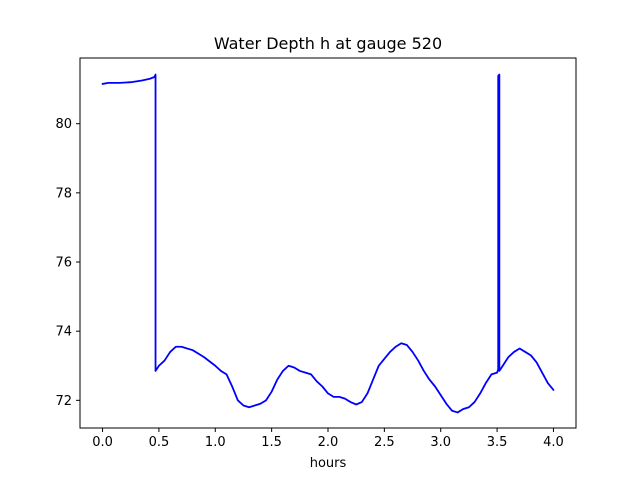 Image resolution: width=640 pixels, height=480 pixels. I want to click on x-tick-label: 3.0, so click(440, 442).